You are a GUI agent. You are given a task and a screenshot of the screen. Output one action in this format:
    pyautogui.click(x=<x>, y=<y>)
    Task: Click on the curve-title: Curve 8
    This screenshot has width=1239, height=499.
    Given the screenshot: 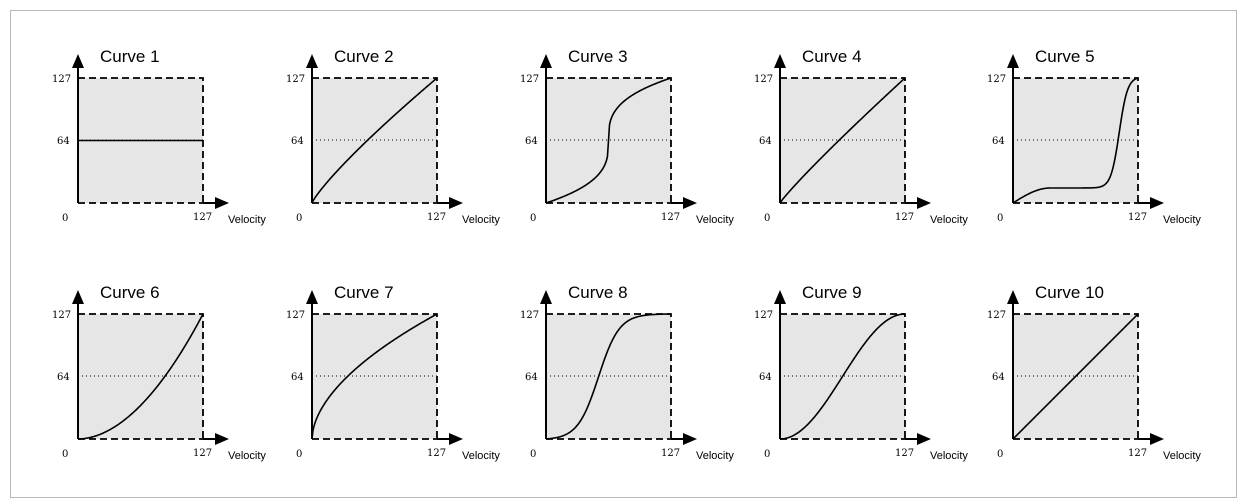 What is the action you would take?
    pyautogui.click(x=598, y=292)
    